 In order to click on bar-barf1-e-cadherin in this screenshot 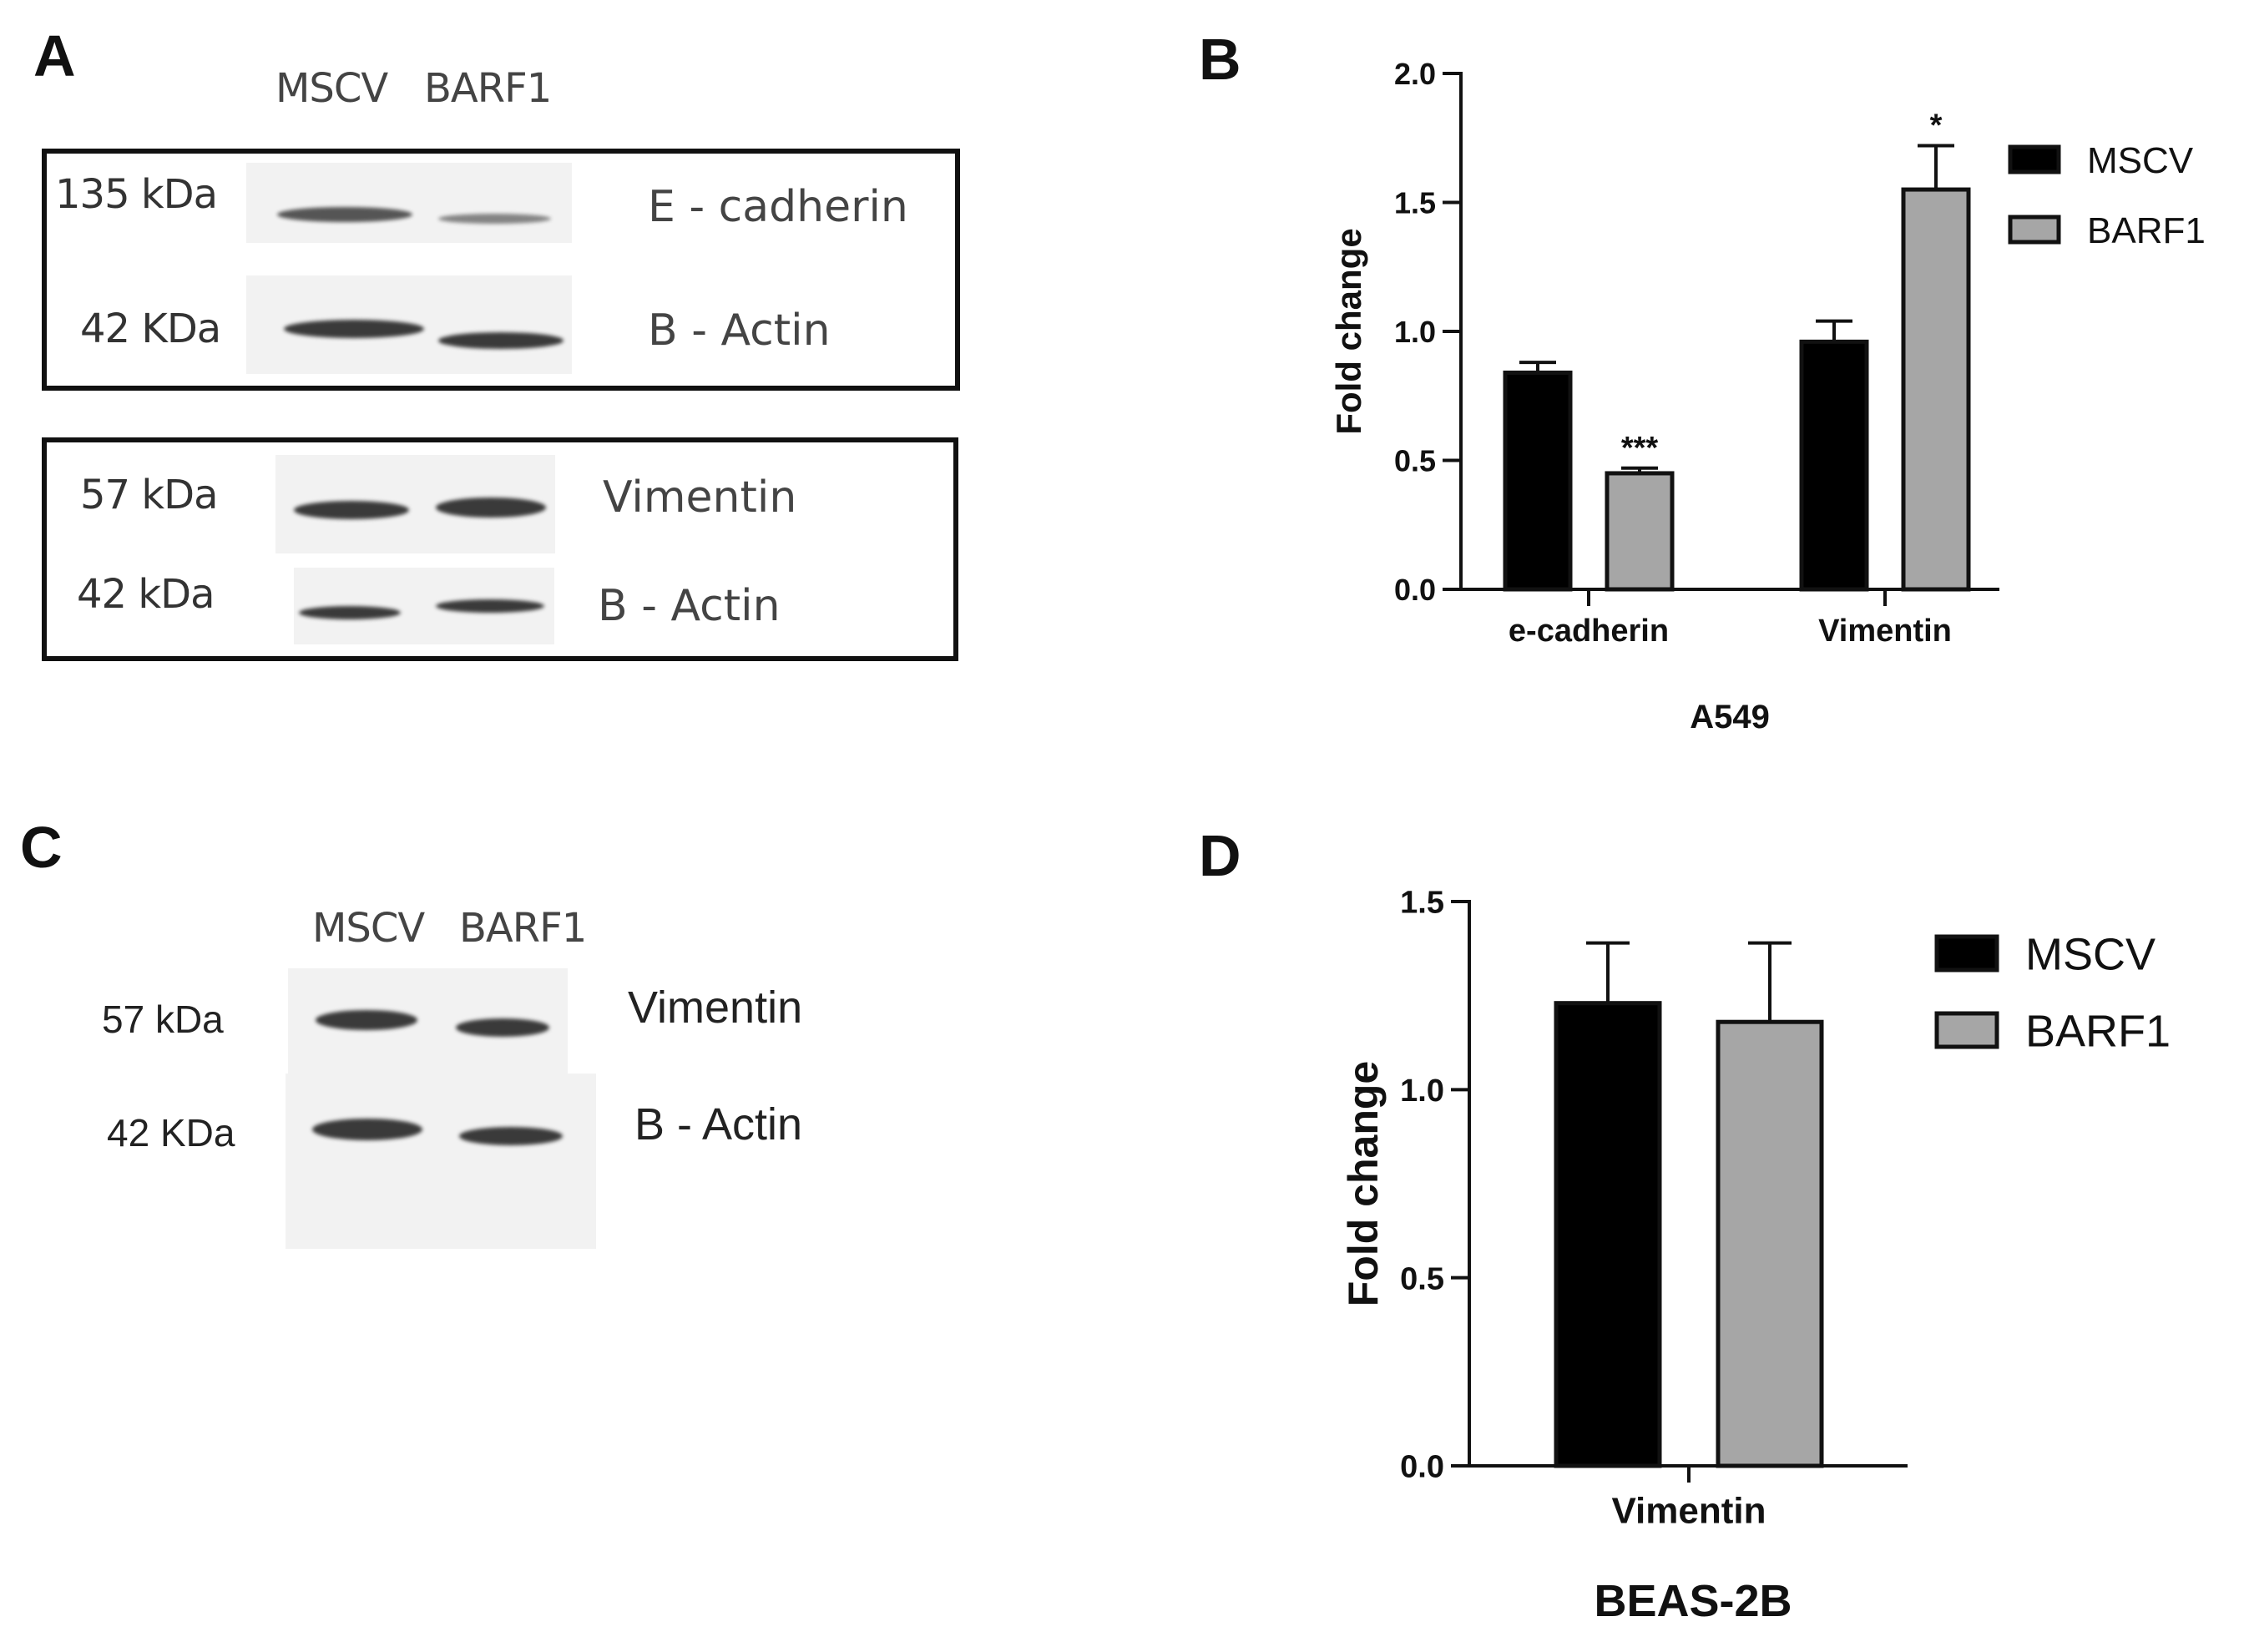, I will do `click(1640, 531)`.